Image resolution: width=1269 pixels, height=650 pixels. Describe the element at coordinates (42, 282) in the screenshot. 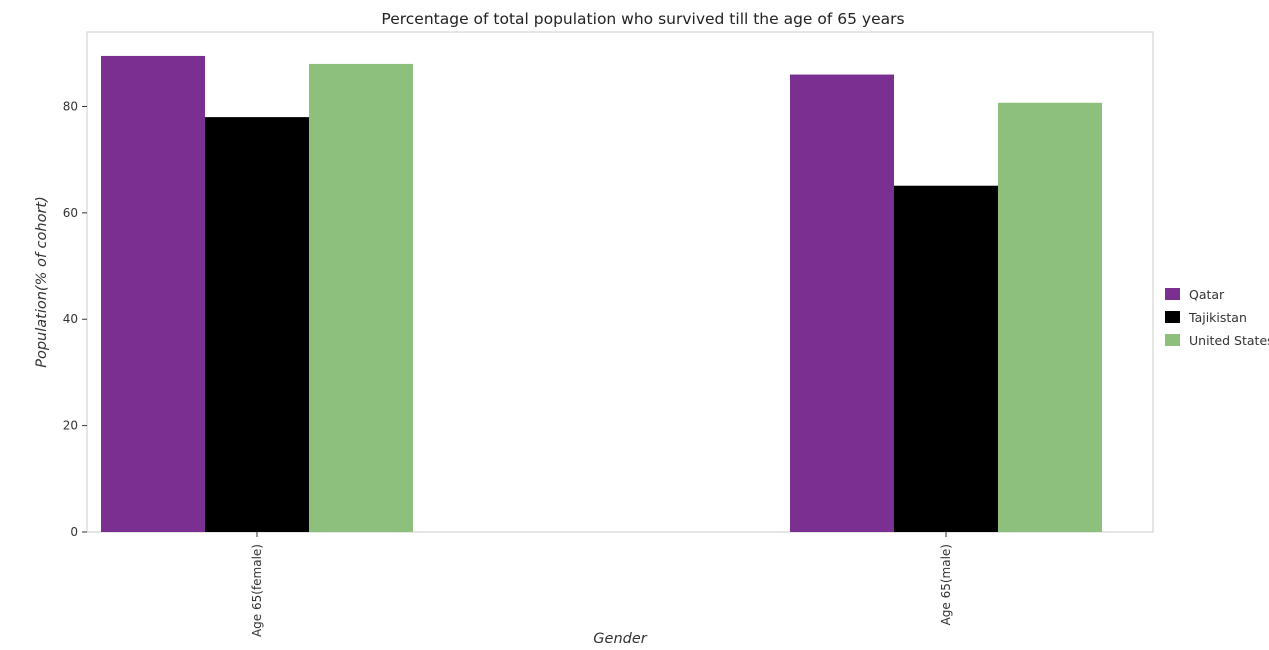

I see `y-axis-label: Population(% of cohort)` at that location.